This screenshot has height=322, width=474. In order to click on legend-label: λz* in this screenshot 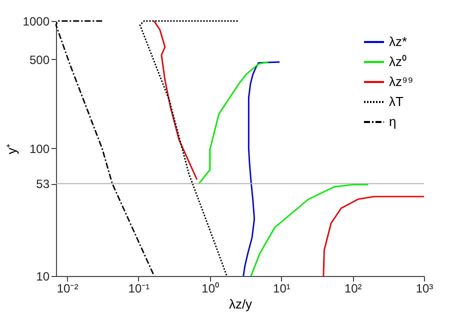, I will do `click(398, 41)`.